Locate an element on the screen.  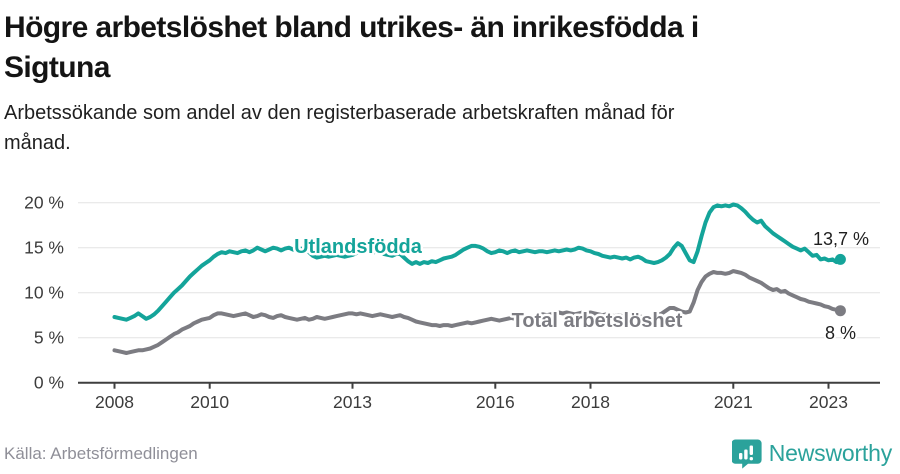
chart-footer: Källa: Arbetsförmedlingen Newsworthy is located at coordinates (448, 453).